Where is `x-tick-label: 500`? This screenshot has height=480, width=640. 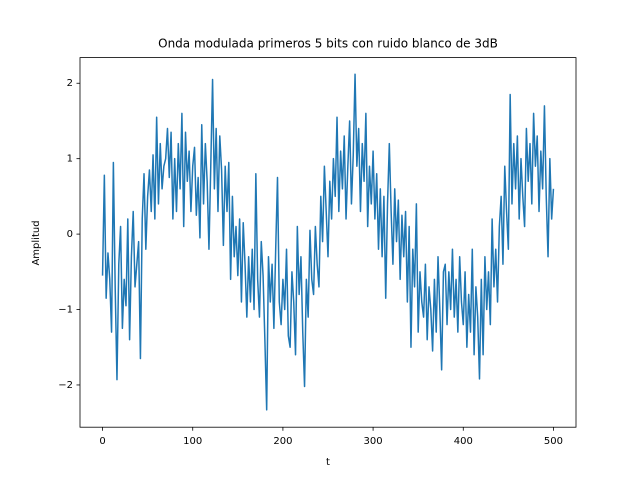 x-tick-label: 500 is located at coordinates (553, 441).